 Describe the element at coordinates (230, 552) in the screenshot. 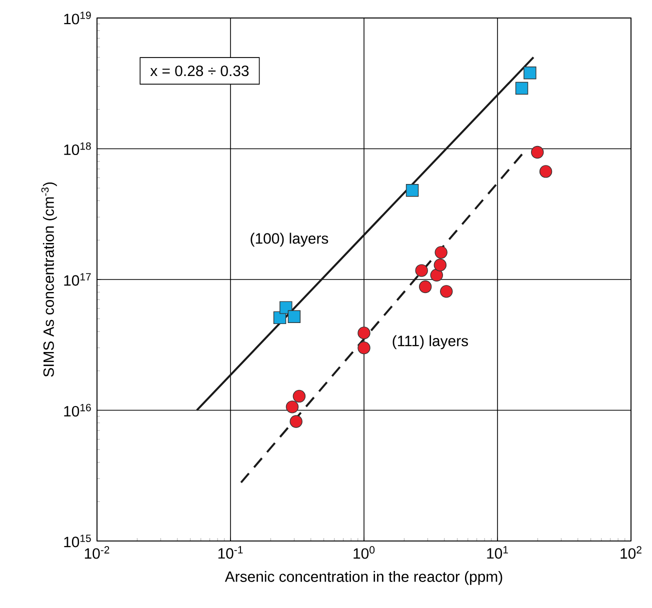

I see `x-tick-label: 10$^{-1}$` at that location.